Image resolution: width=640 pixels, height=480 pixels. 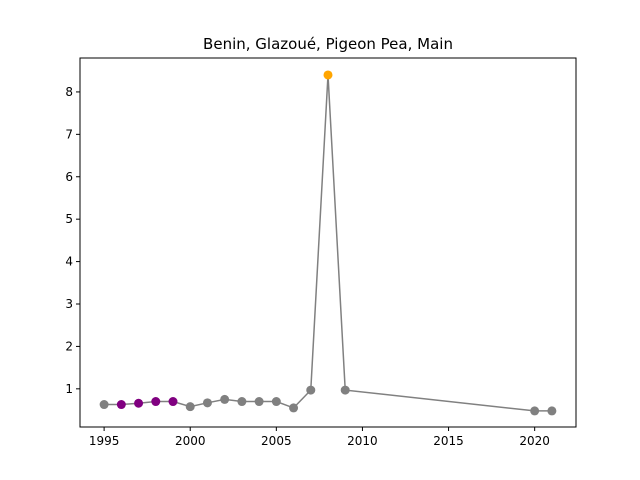 What do you see at coordinates (156, 402) in the screenshot?
I see `data-point-1998` at bounding box center [156, 402].